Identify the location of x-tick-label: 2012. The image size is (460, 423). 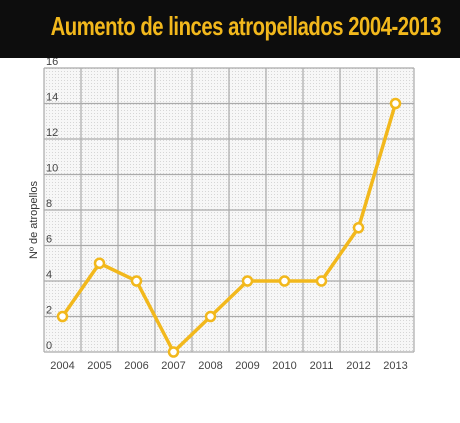
(358, 366).